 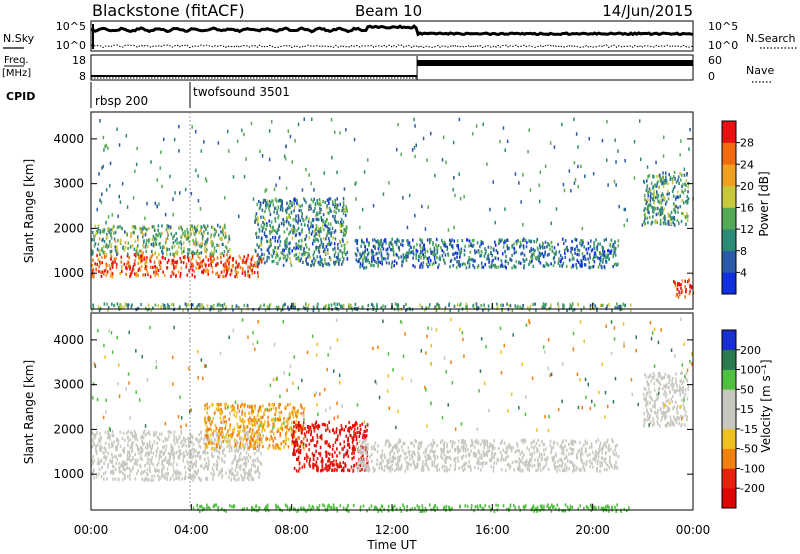 What do you see at coordinates (16, 60) in the screenshot?
I see `freq-label: Freq.` at bounding box center [16, 60].